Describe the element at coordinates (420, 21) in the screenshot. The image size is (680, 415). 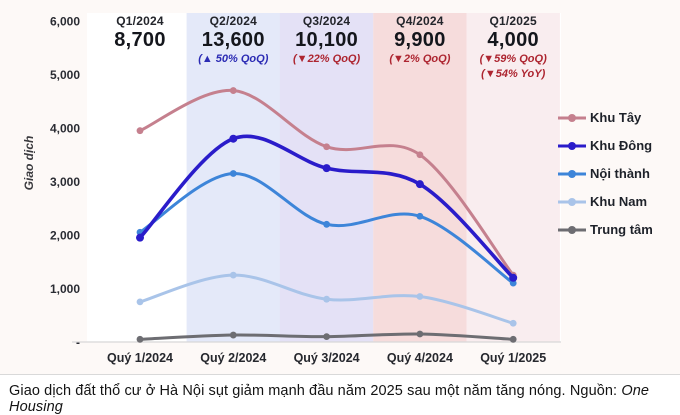
I see `annotation-quarter: Q4/2024` at that location.